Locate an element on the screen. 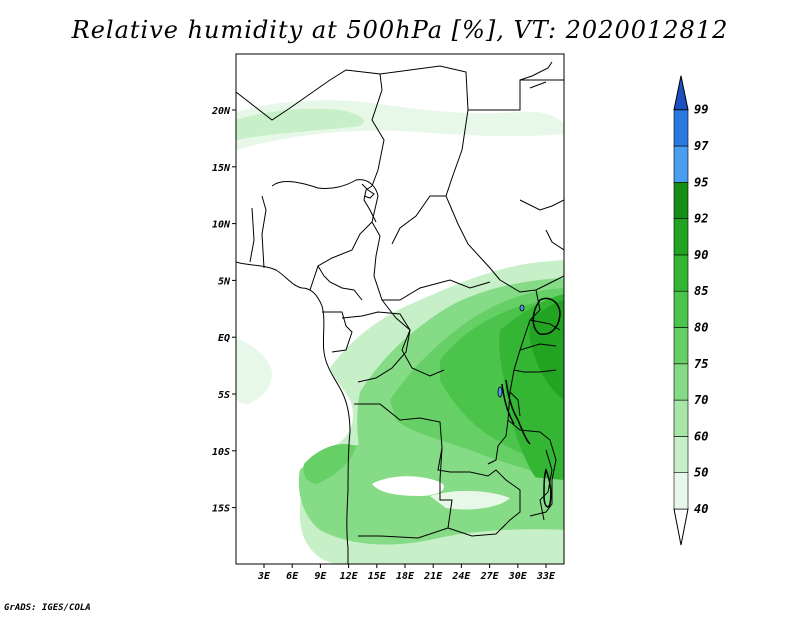 This screenshot has width=800, height=618. lat-tick-label: 5N is located at coordinates (224, 281).